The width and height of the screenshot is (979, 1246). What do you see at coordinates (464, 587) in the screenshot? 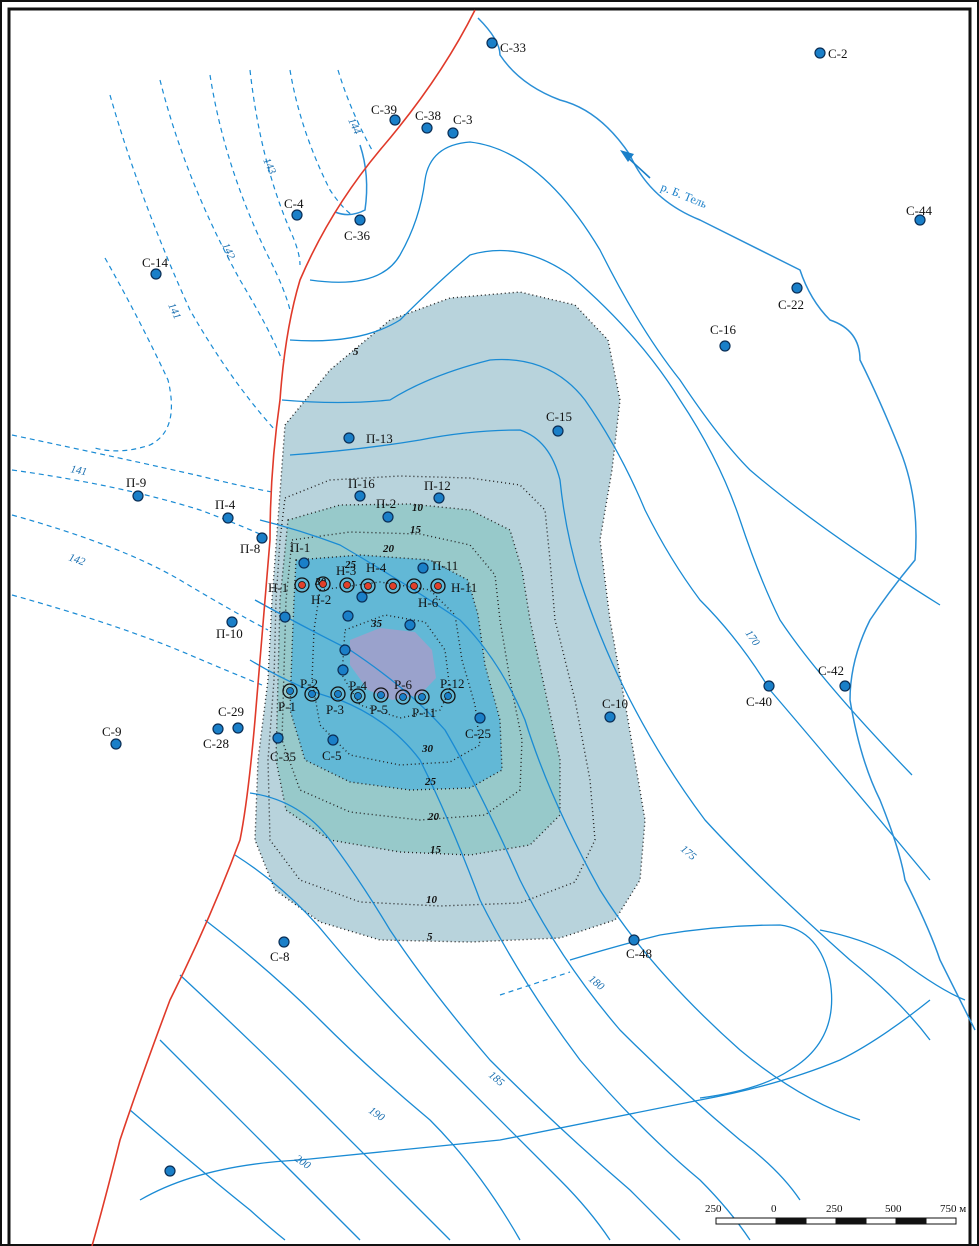
I see `well-label: Н-11` at bounding box center [464, 587].